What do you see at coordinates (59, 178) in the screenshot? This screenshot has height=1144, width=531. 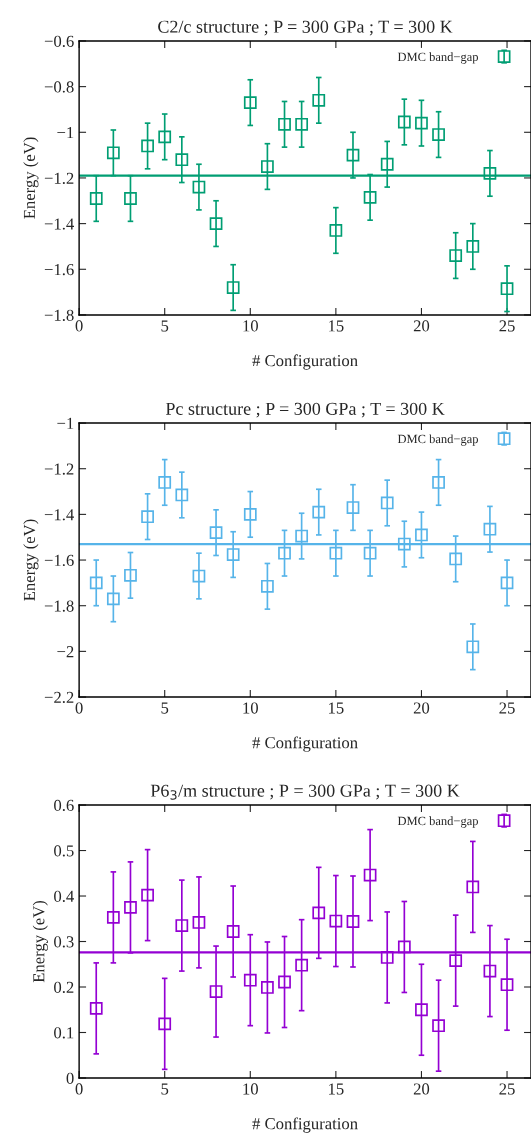 I see `y-tick-label: −1.2` at bounding box center [59, 178].